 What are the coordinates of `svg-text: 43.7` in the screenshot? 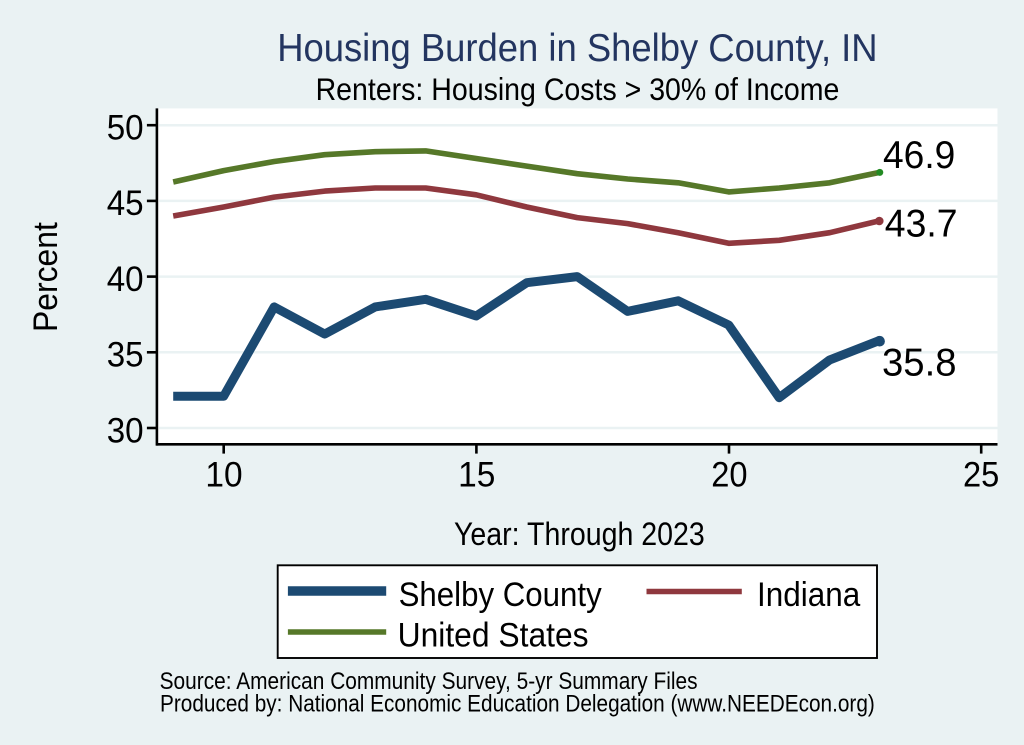 It's located at (921, 224).